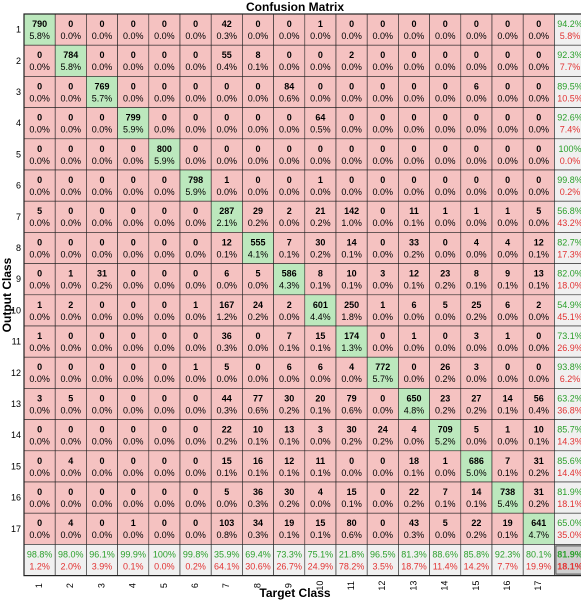  What do you see at coordinates (382, 528) in the screenshot?
I see `cell-r17-c12` at bounding box center [382, 528].